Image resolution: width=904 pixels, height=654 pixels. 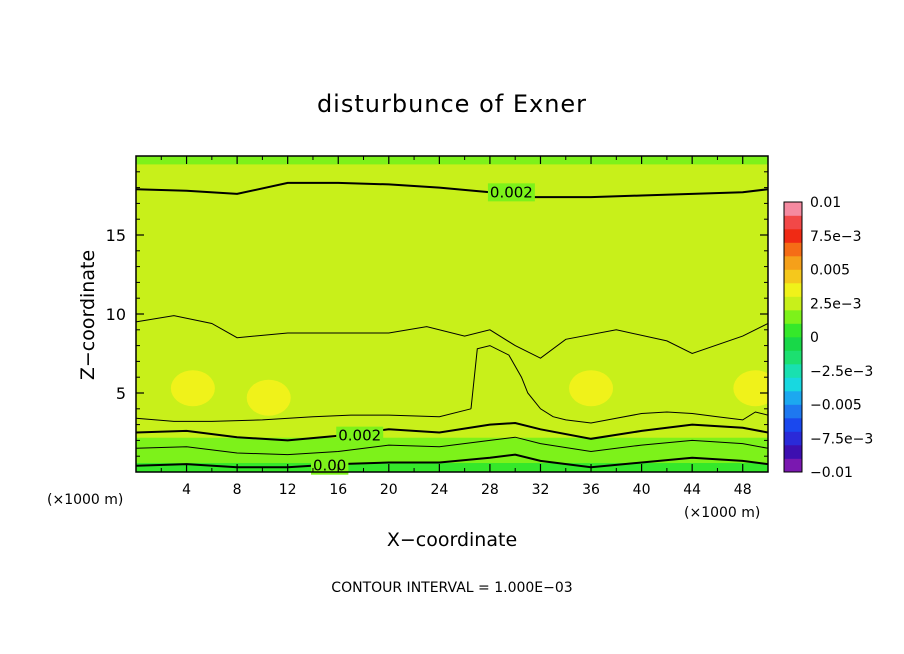 What do you see at coordinates (85, 500) in the screenshot?
I see `x-unit-left: (×1000 m)` at bounding box center [85, 500].